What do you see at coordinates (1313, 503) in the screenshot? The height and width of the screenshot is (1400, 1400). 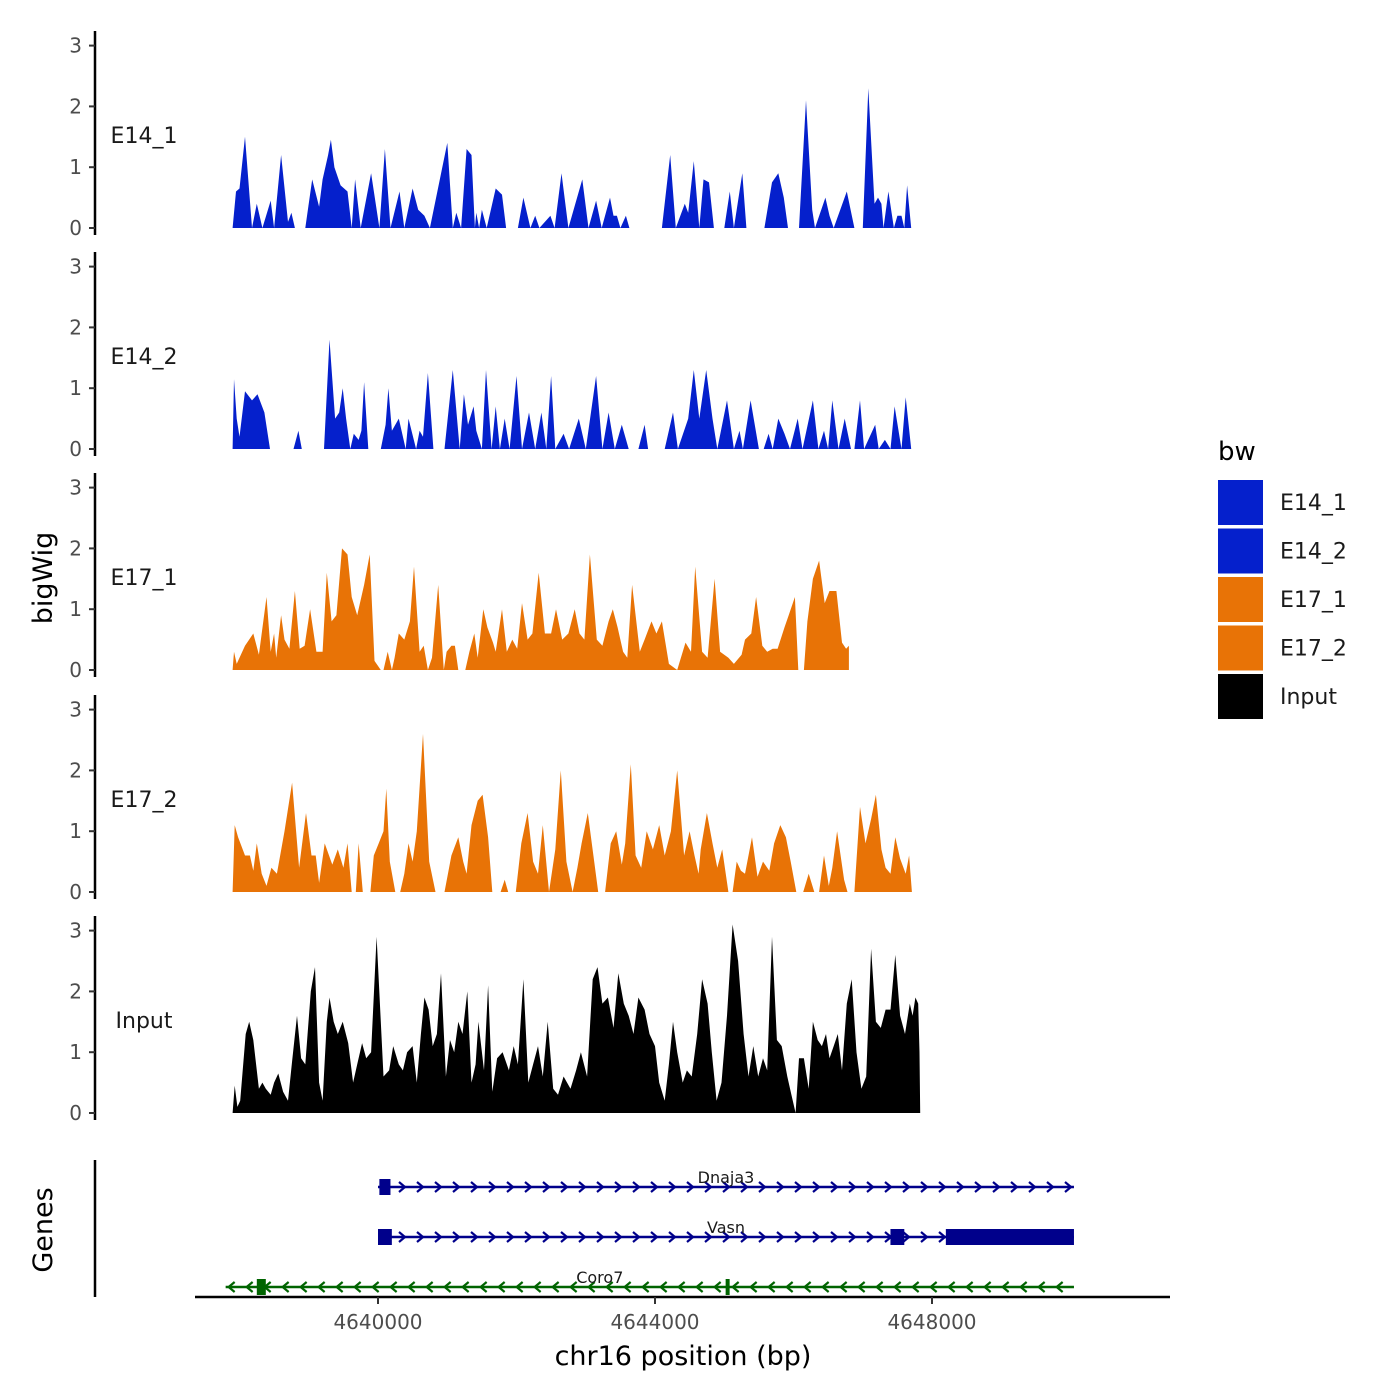 I see `legend-label: E14_1` at bounding box center [1313, 503].